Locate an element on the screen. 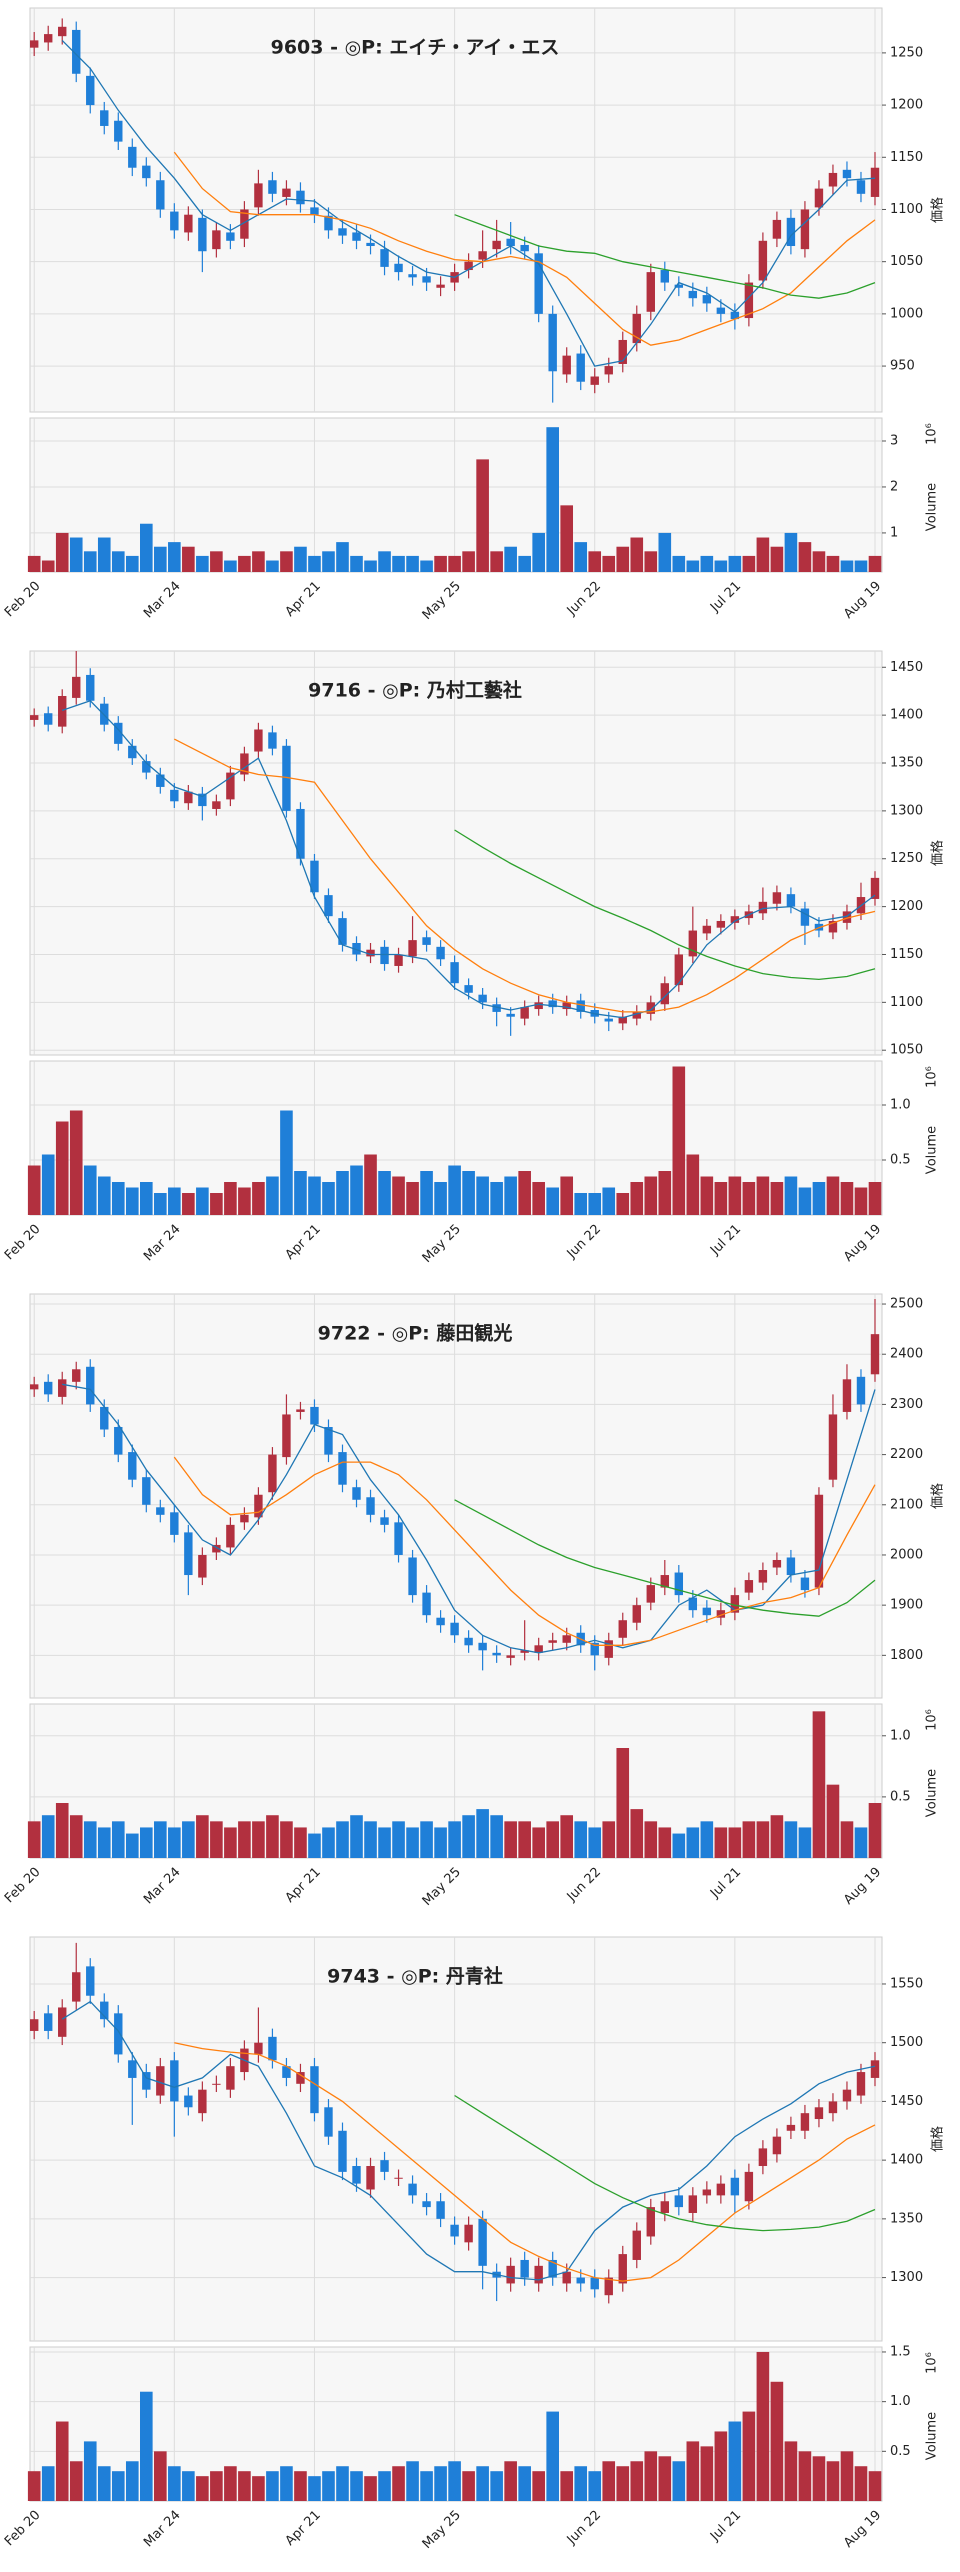 This screenshot has width=960, height=2572. volume-exponent: 10⁶ is located at coordinates (932, 1077).